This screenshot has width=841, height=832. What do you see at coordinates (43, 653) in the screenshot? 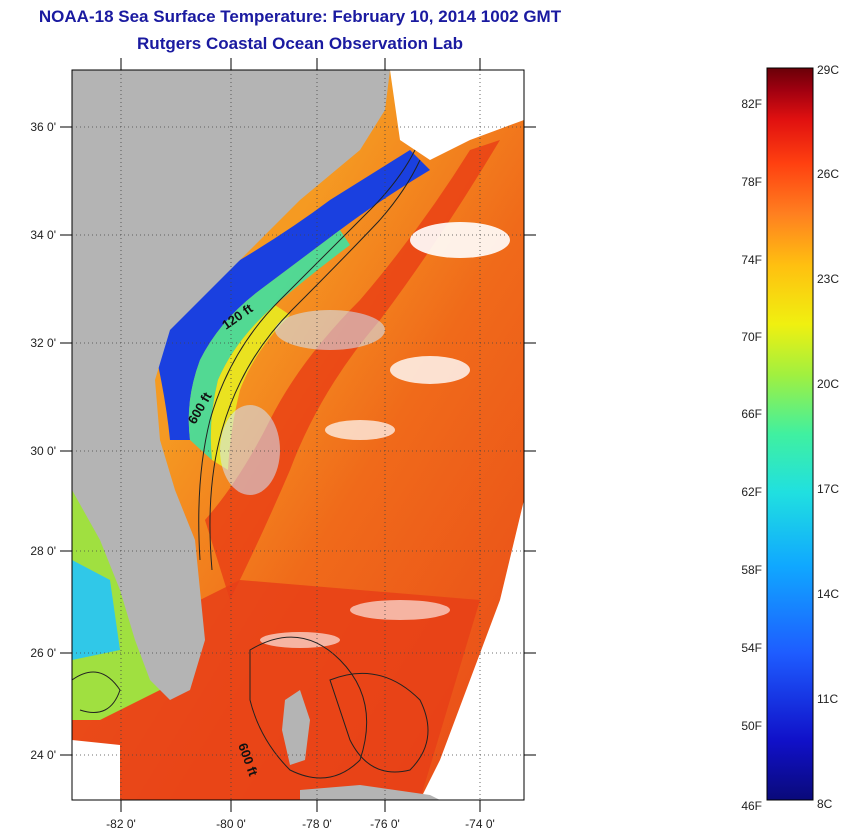
I see `lat-label: 26 0'` at bounding box center [43, 653].